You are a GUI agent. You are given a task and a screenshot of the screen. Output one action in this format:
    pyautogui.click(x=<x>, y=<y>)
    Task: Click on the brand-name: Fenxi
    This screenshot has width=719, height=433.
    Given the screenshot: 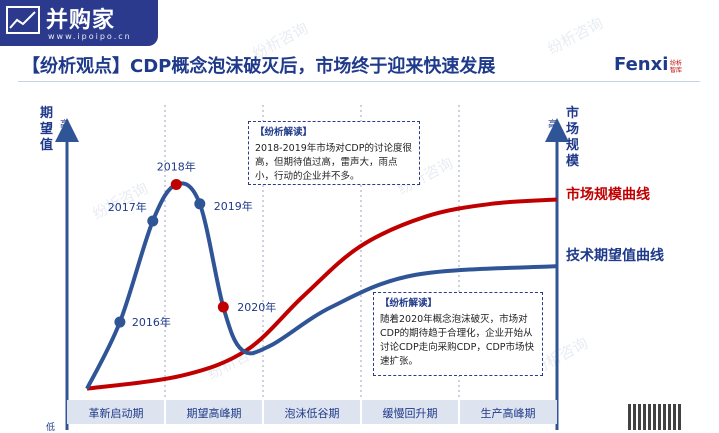 What is the action you would take?
    pyautogui.click(x=641, y=64)
    